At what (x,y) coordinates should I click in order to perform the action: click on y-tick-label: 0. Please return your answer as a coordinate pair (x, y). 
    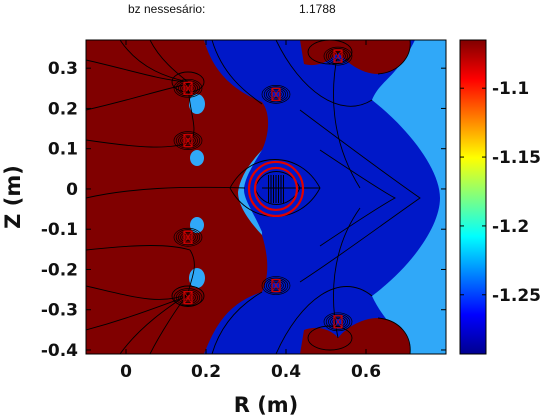
    Looking at the image, I should click on (72, 190).